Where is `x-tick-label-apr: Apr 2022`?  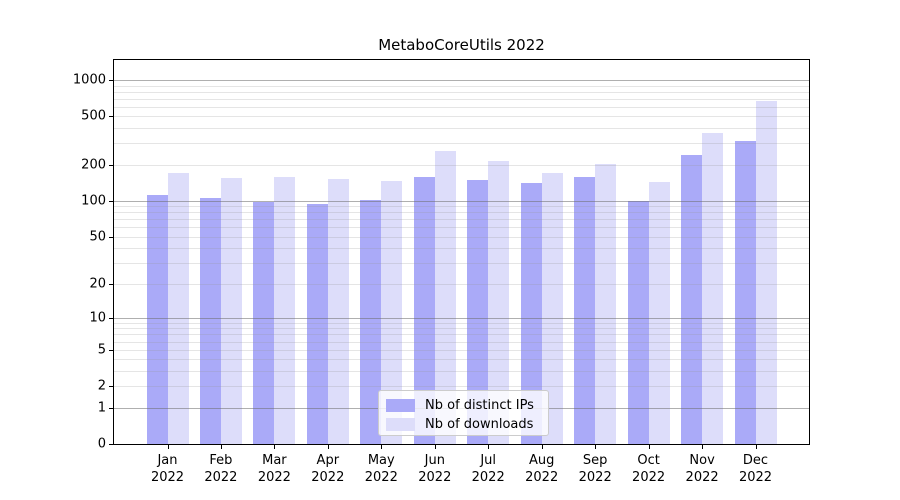 x-tick-label-apr: Apr 2022 is located at coordinates (328, 469).